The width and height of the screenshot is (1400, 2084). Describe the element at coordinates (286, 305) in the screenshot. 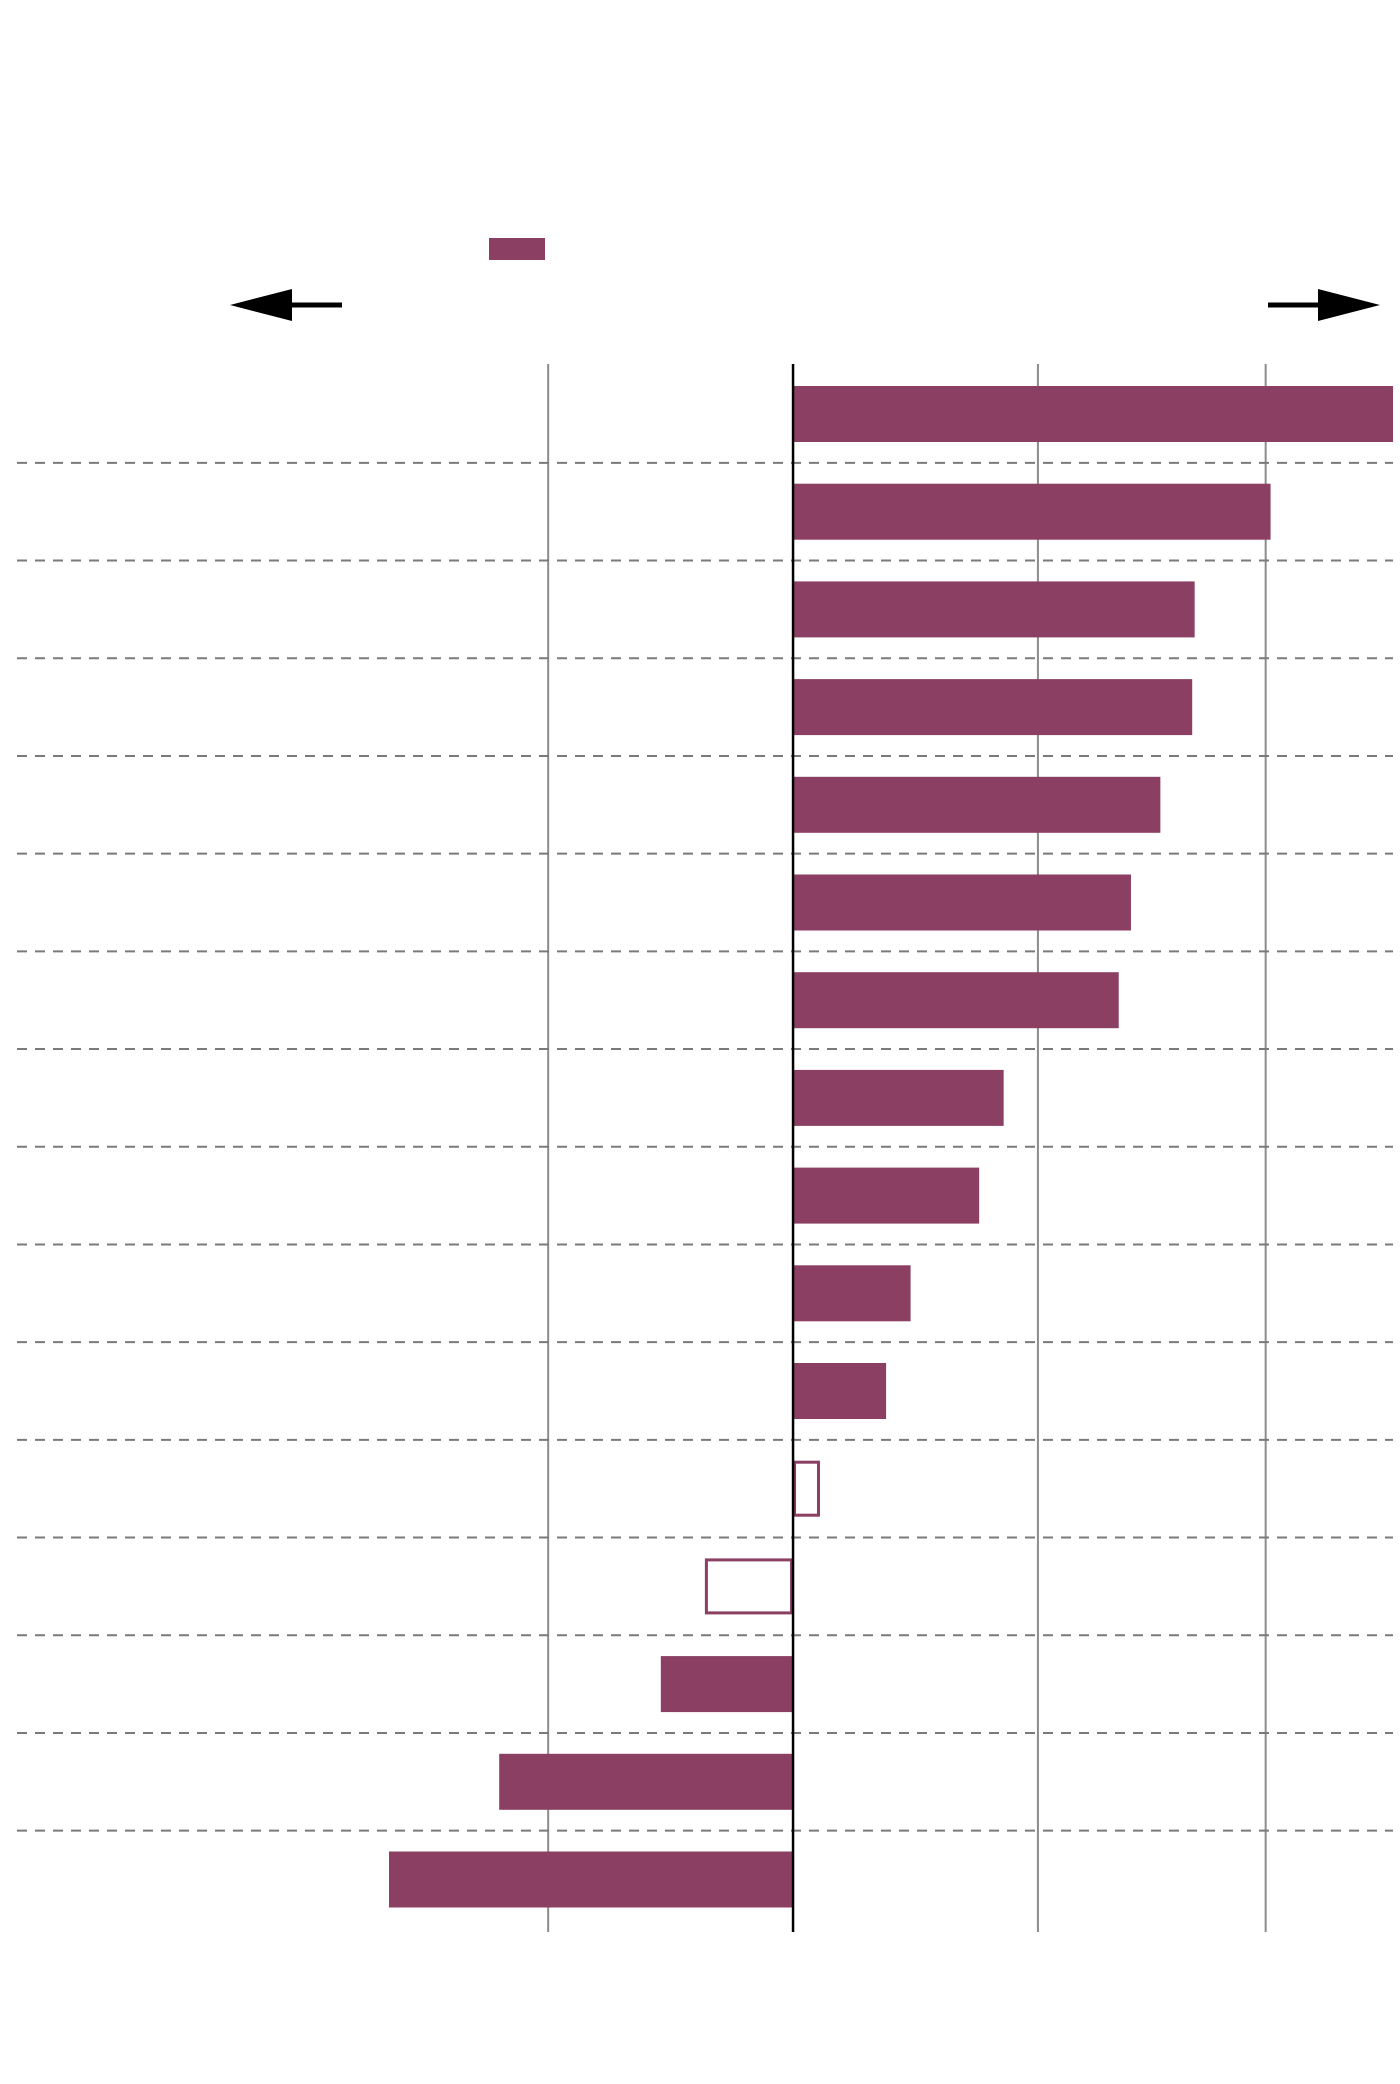

I see `left-arrow-icon` at that location.